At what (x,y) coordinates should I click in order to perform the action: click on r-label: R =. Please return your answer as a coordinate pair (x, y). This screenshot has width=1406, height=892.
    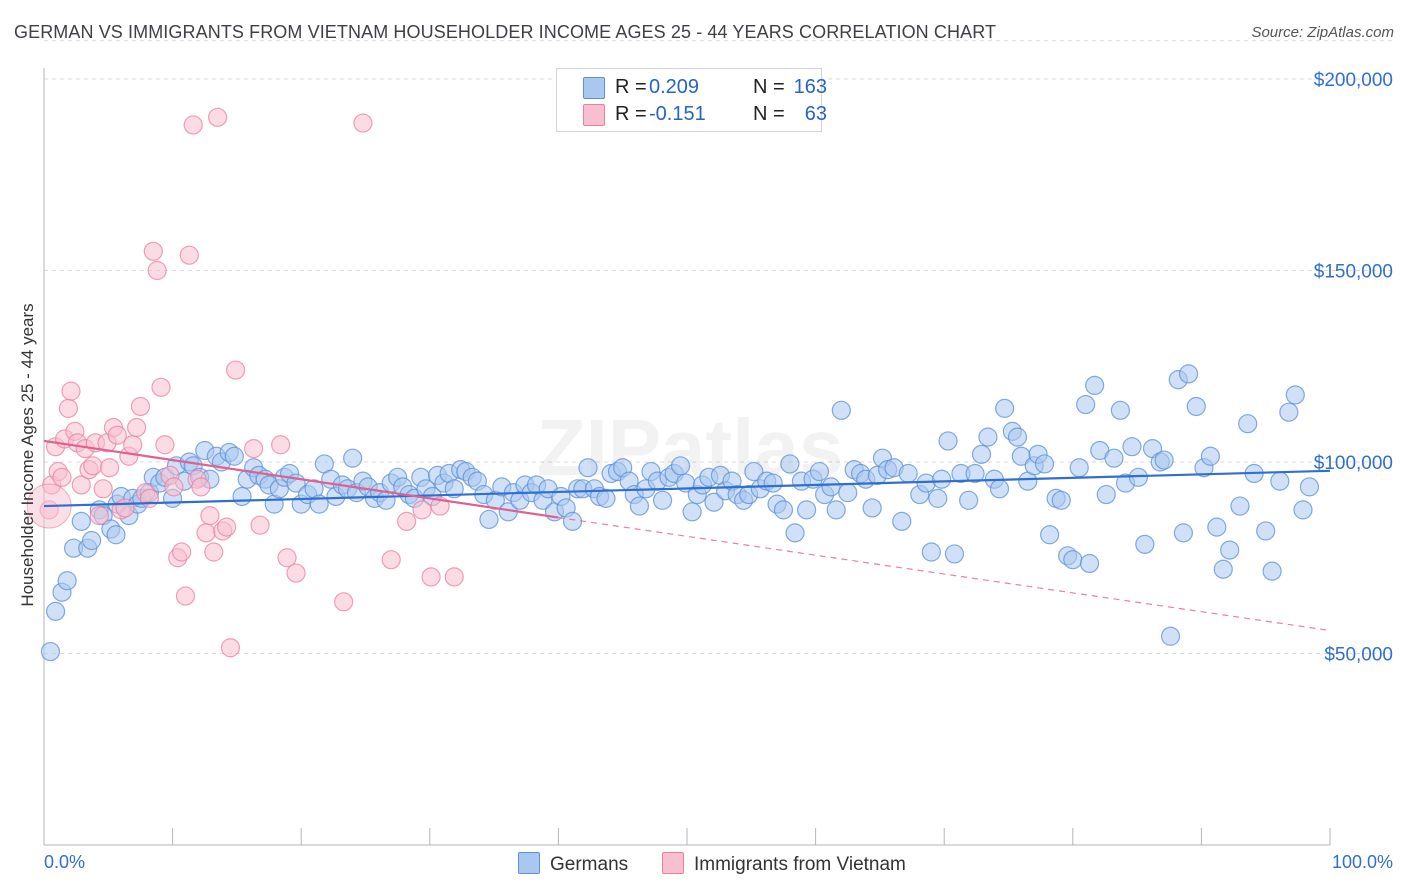
    Looking at the image, I should click on (631, 114).